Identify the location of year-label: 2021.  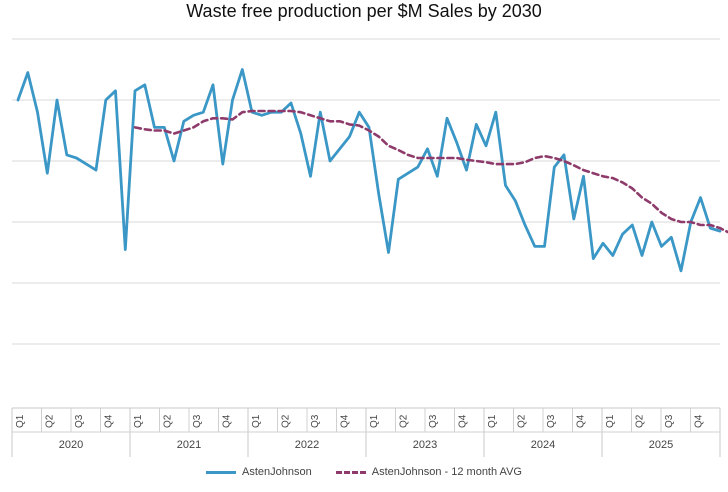
(189, 445).